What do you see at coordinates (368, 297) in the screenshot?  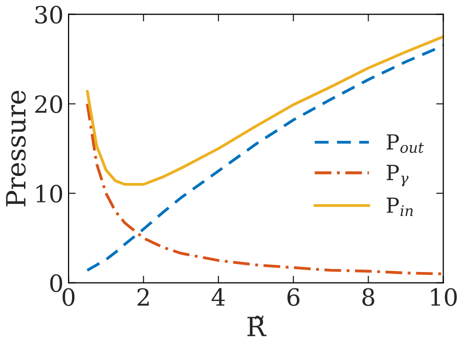 I see `x-tick-label: 8` at bounding box center [368, 297].